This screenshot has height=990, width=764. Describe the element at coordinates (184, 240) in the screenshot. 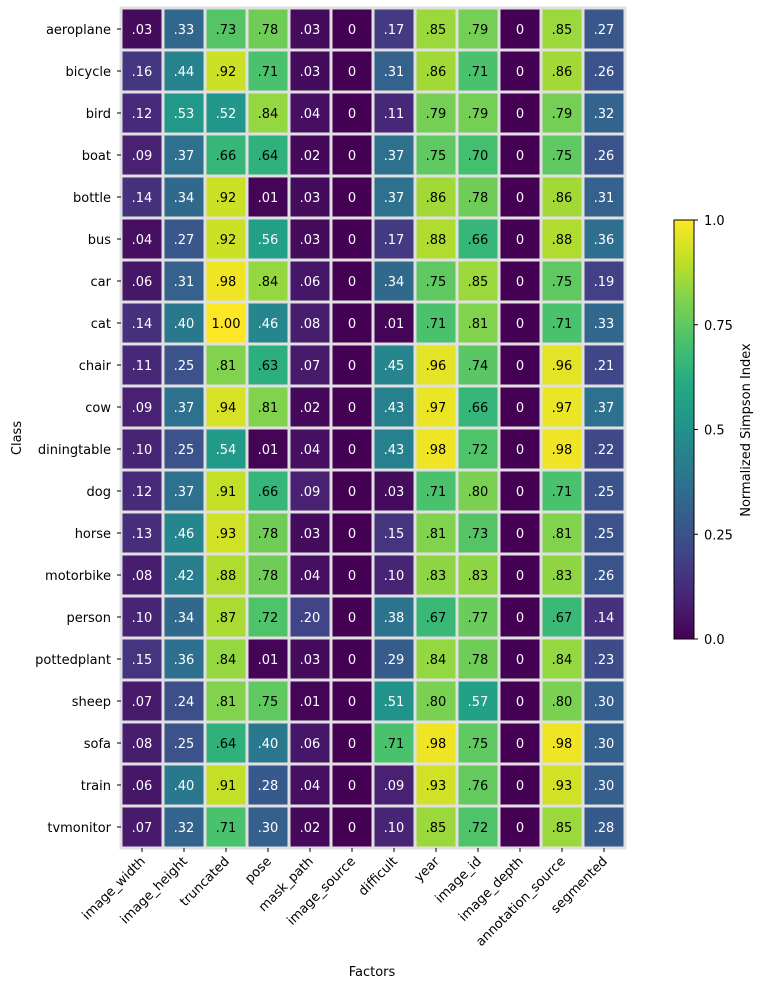

I see `cell-label-bus-image_height: .27` at that location.